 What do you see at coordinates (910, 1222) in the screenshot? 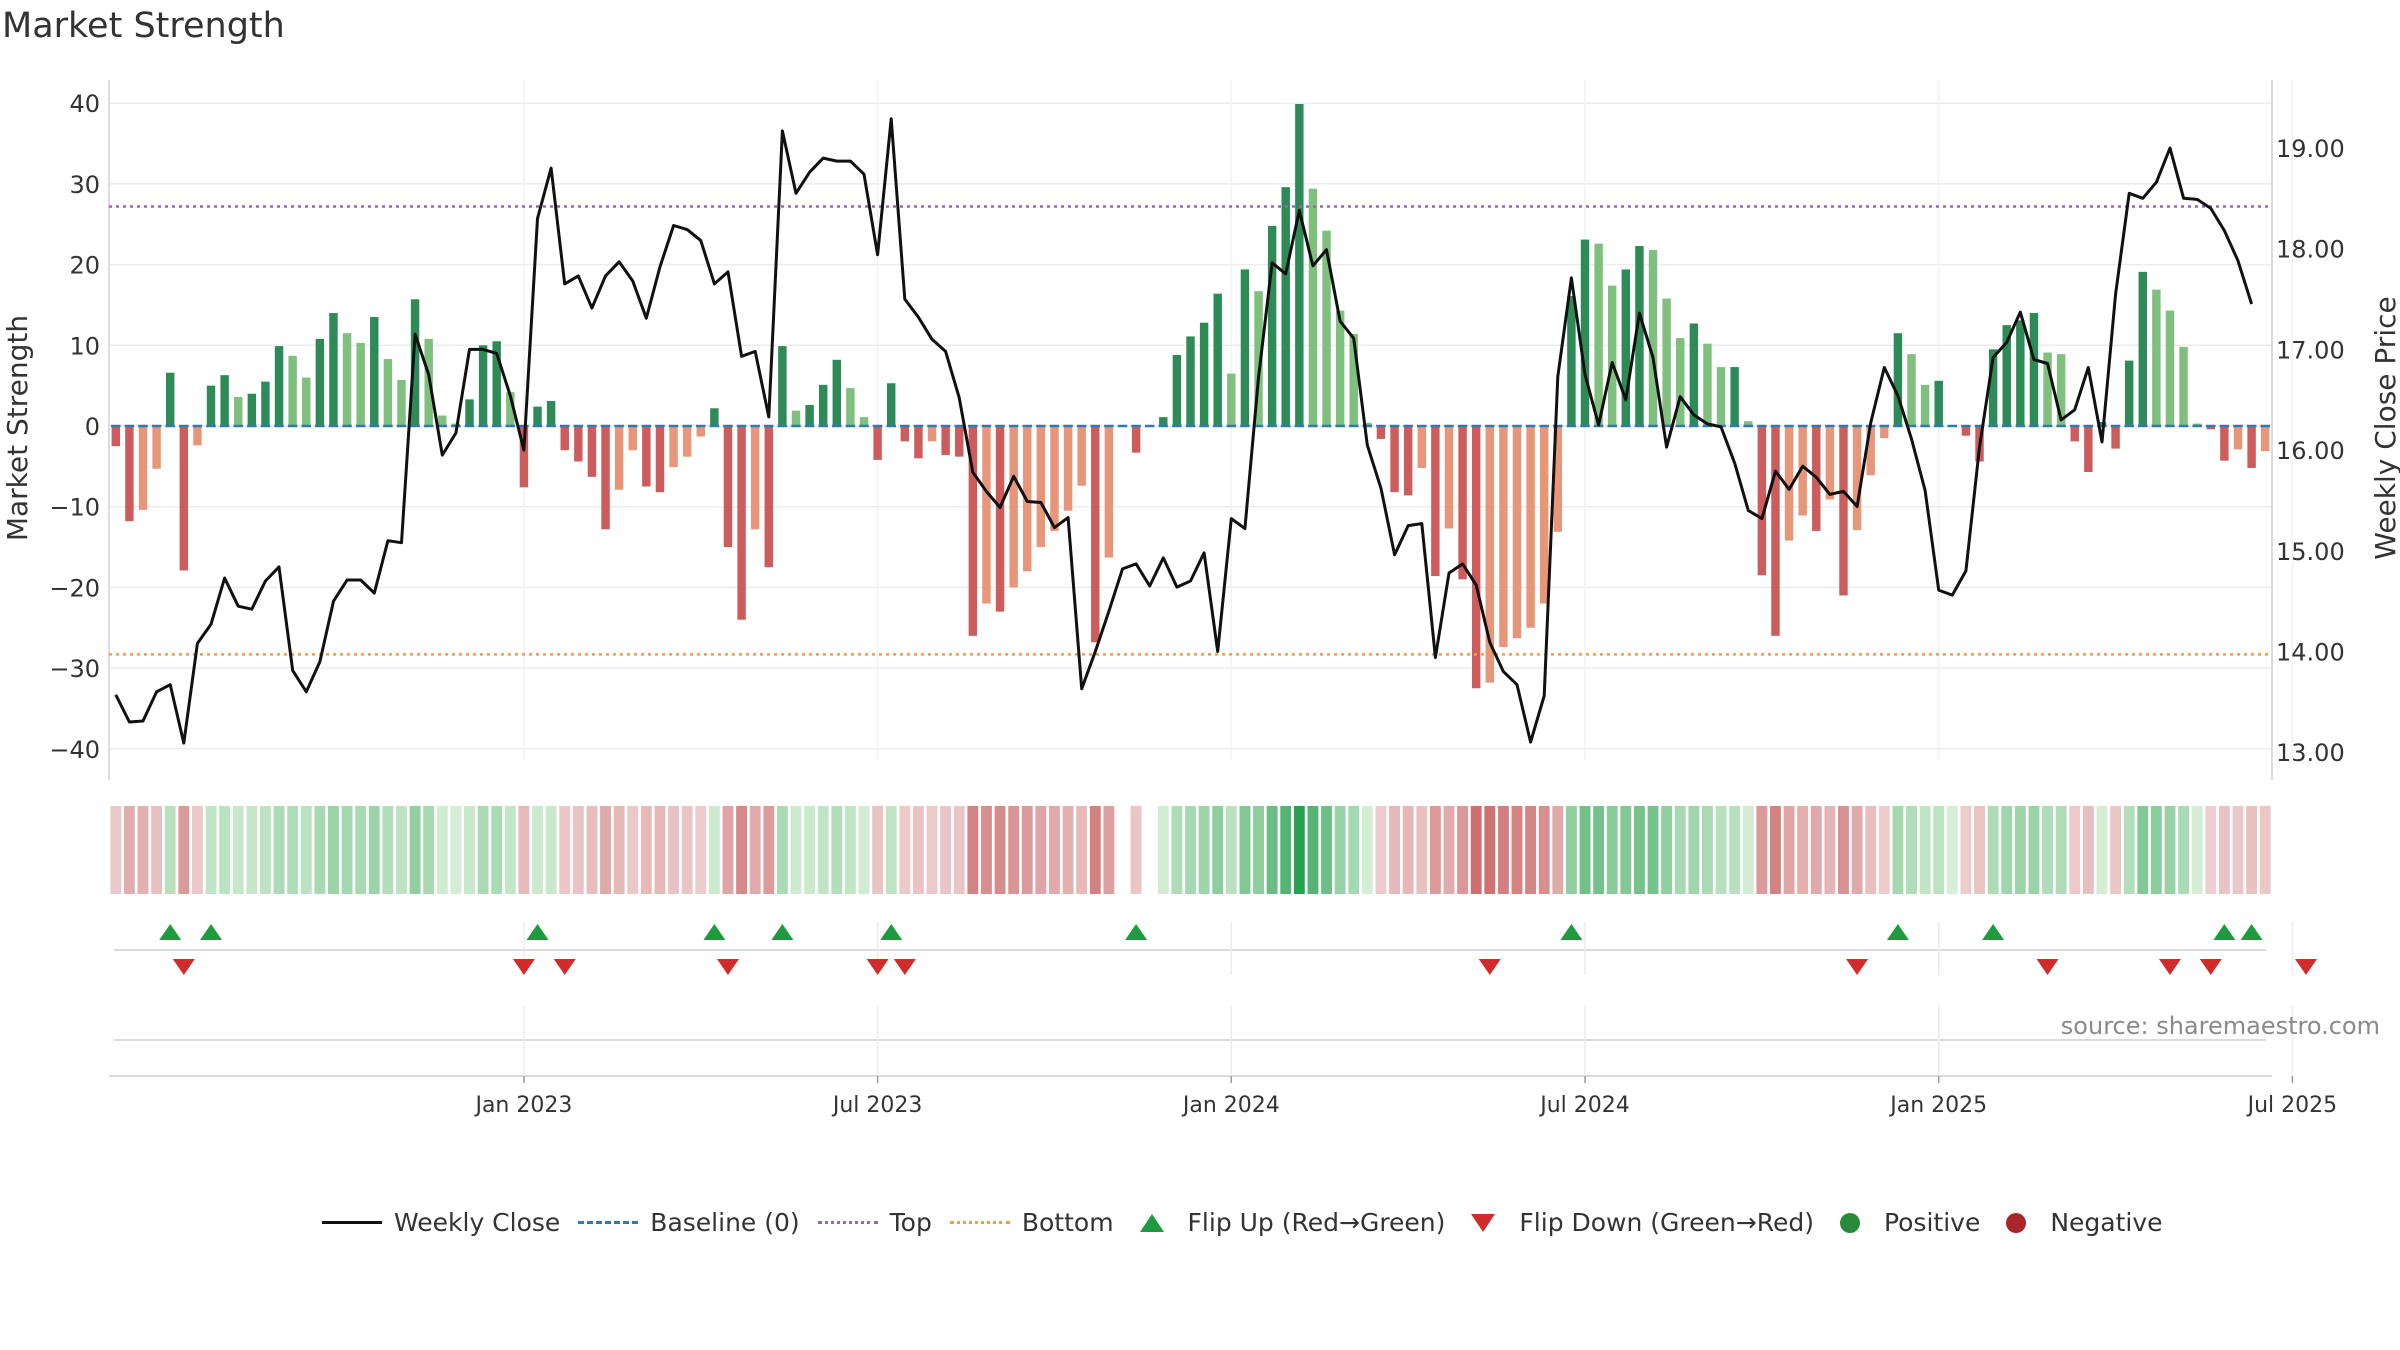
I see `legend-label: Top` at bounding box center [910, 1222].